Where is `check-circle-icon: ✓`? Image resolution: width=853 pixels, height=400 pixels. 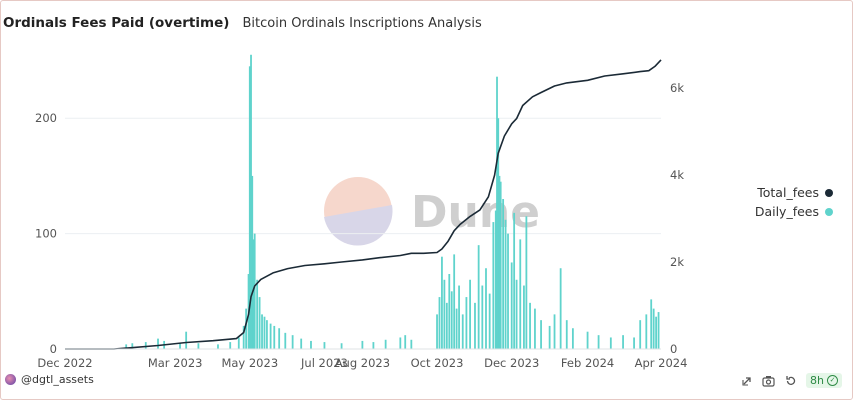
check-circle-icon: ✓ is located at coordinates (832, 380).